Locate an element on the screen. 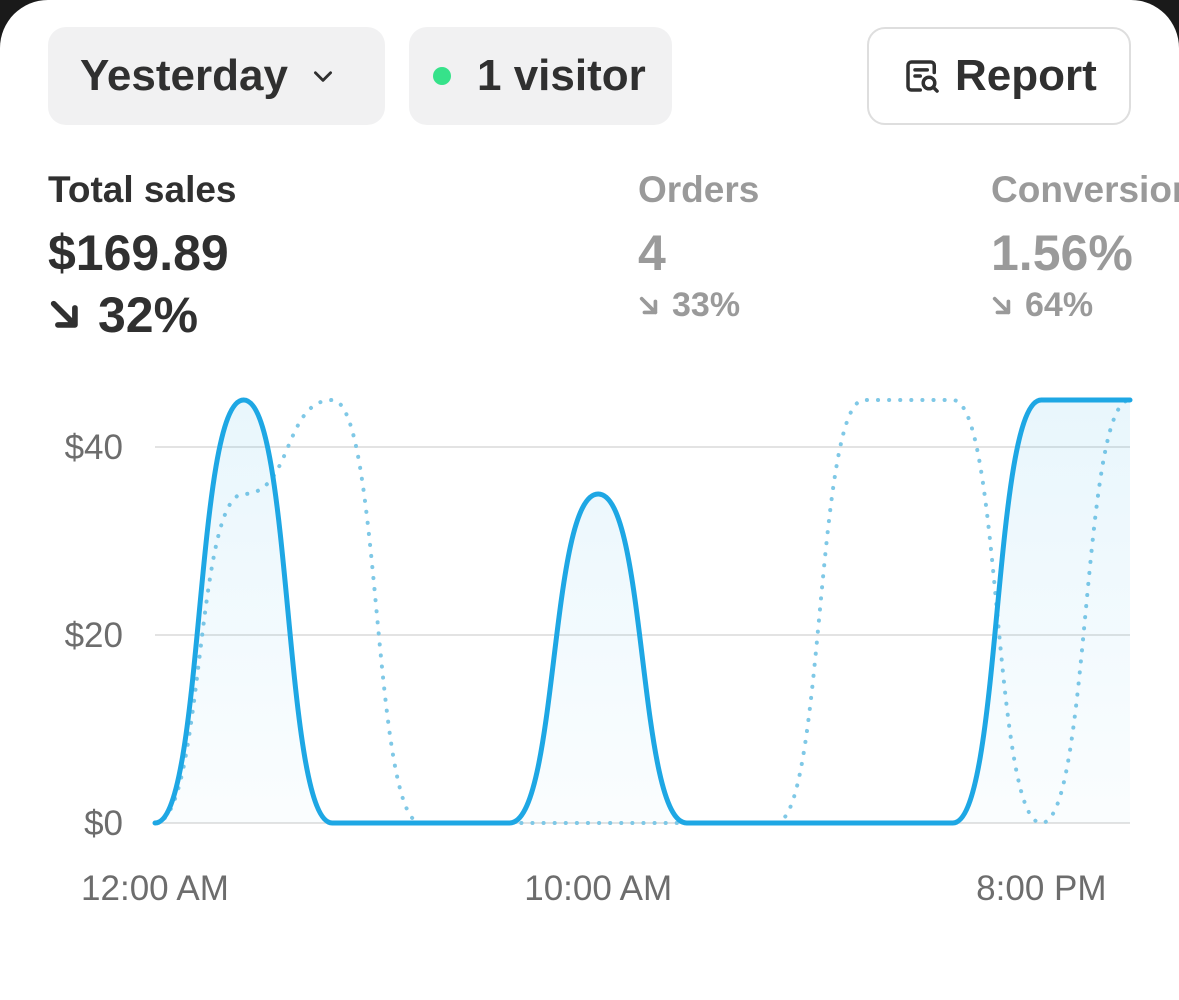  metric-value: 4 is located at coordinates (652, 253).